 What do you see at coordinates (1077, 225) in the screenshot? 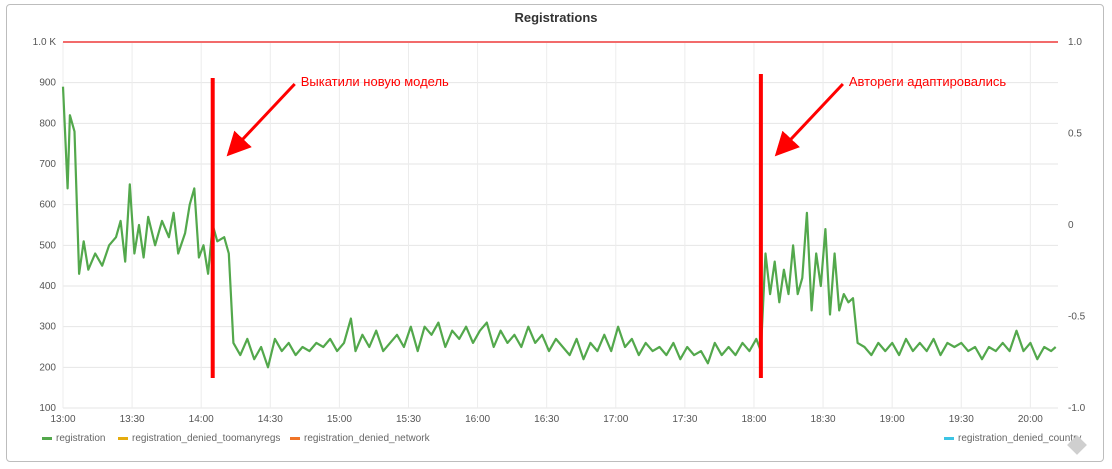
I see `y-axis-right: 1.0 0.5 0 -0.5 -1.0` at bounding box center [1077, 225].